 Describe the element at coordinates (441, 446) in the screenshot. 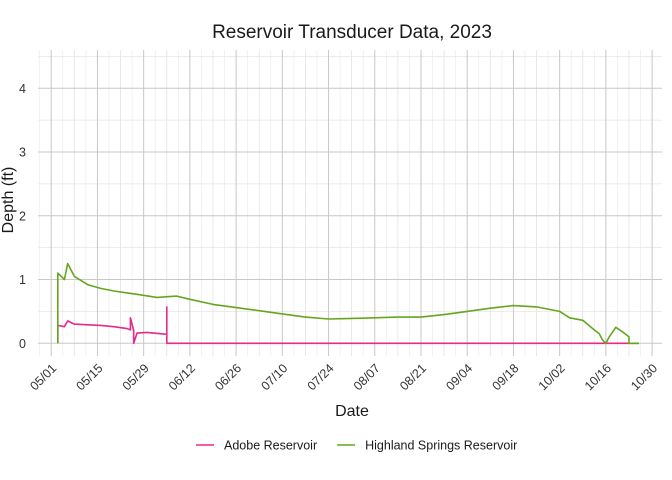

I see `legend-label-2: Highland Springs Reservoir` at that location.